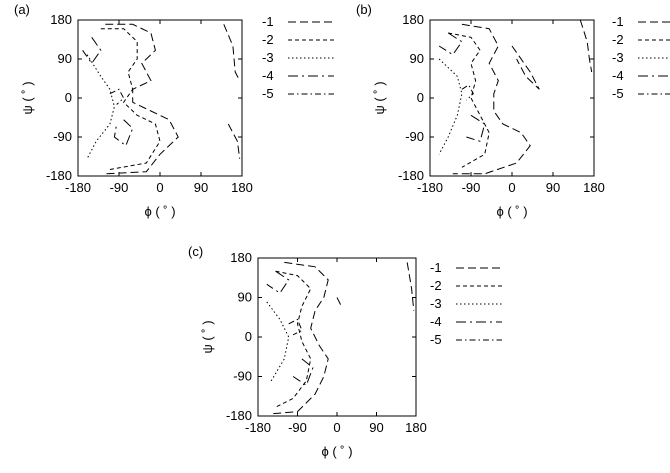  Describe the element at coordinates (364, 9) in the screenshot. I see `panel-label: (b)` at that location.